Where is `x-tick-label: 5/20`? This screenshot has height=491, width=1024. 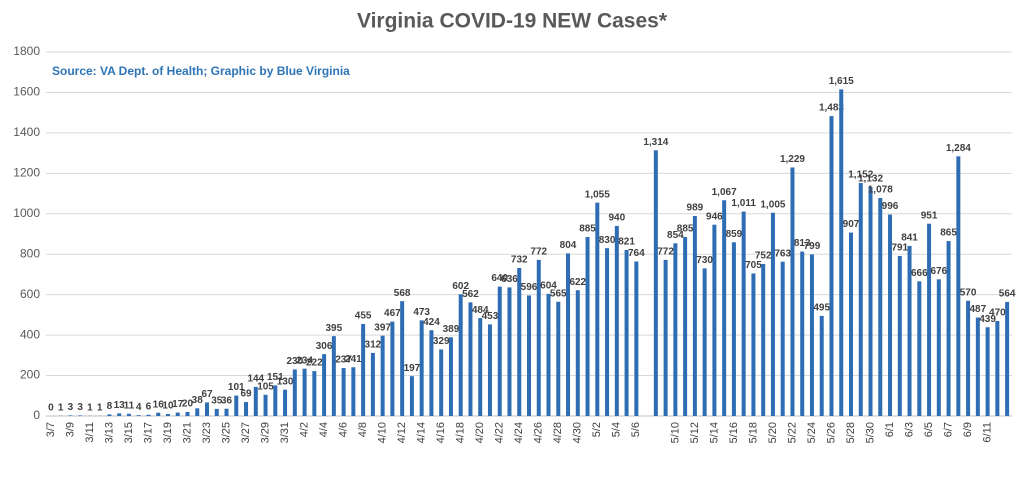 x-tick-label: 5/20 is located at coordinates (773, 432).